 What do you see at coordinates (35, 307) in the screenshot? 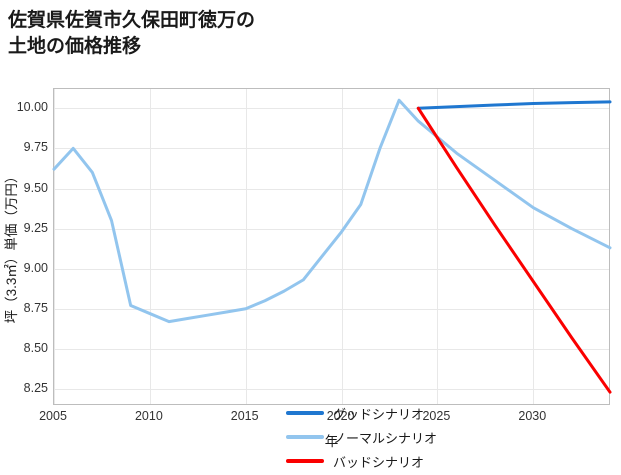
I see `y-tick-label: 8.75` at bounding box center [35, 307].